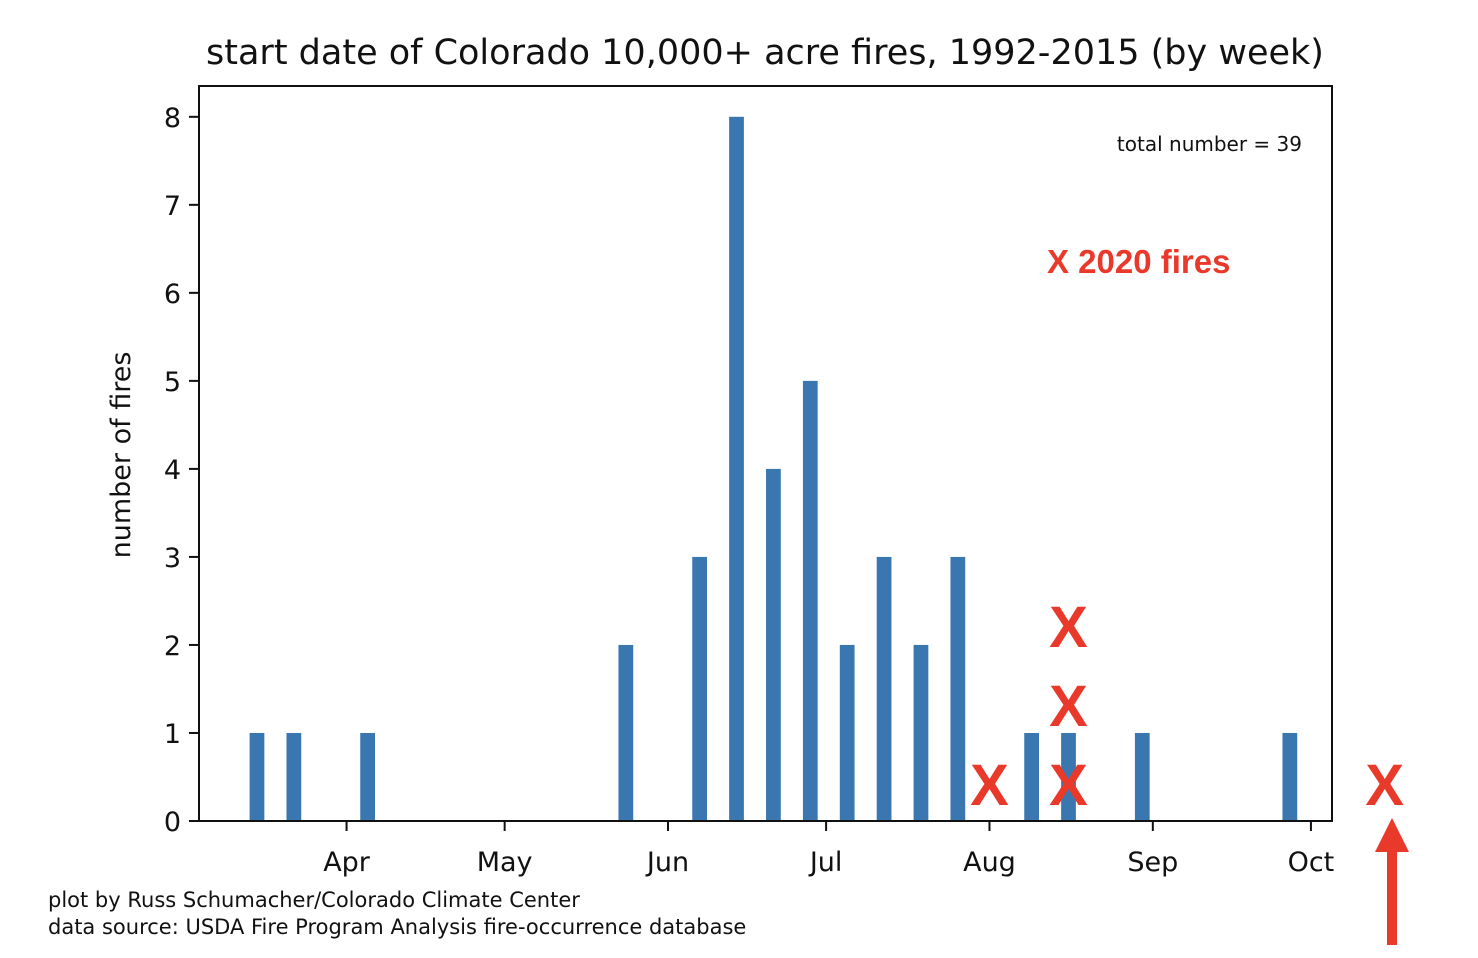  What do you see at coordinates (1209, 144) in the screenshot?
I see `total-number-annotation: total number = 39` at bounding box center [1209, 144].